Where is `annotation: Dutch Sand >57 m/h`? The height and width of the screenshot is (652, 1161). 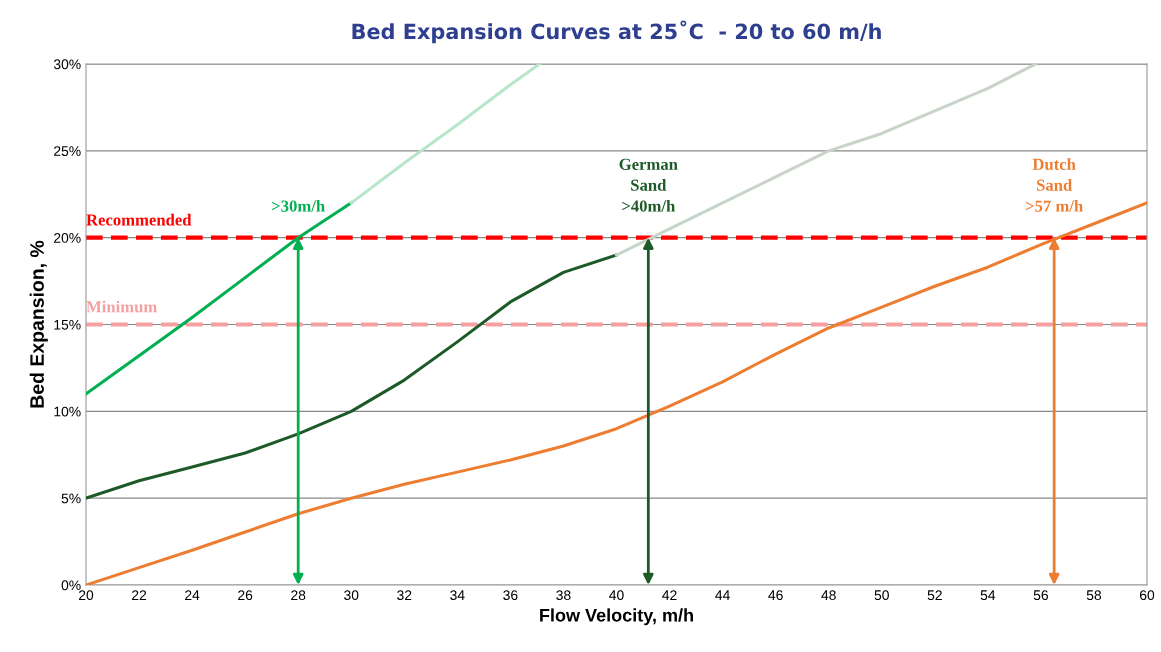
annotation: Dutch Sand >57 m/h is located at coordinates (1054, 185).